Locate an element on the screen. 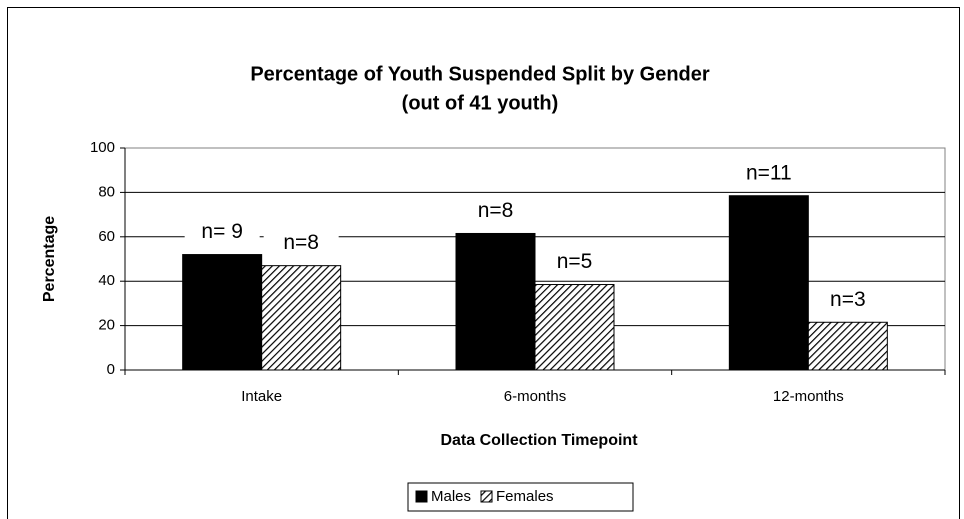 Image resolution: width=964 pixels, height=519 pixels. annotation: n=11 is located at coordinates (769, 172).